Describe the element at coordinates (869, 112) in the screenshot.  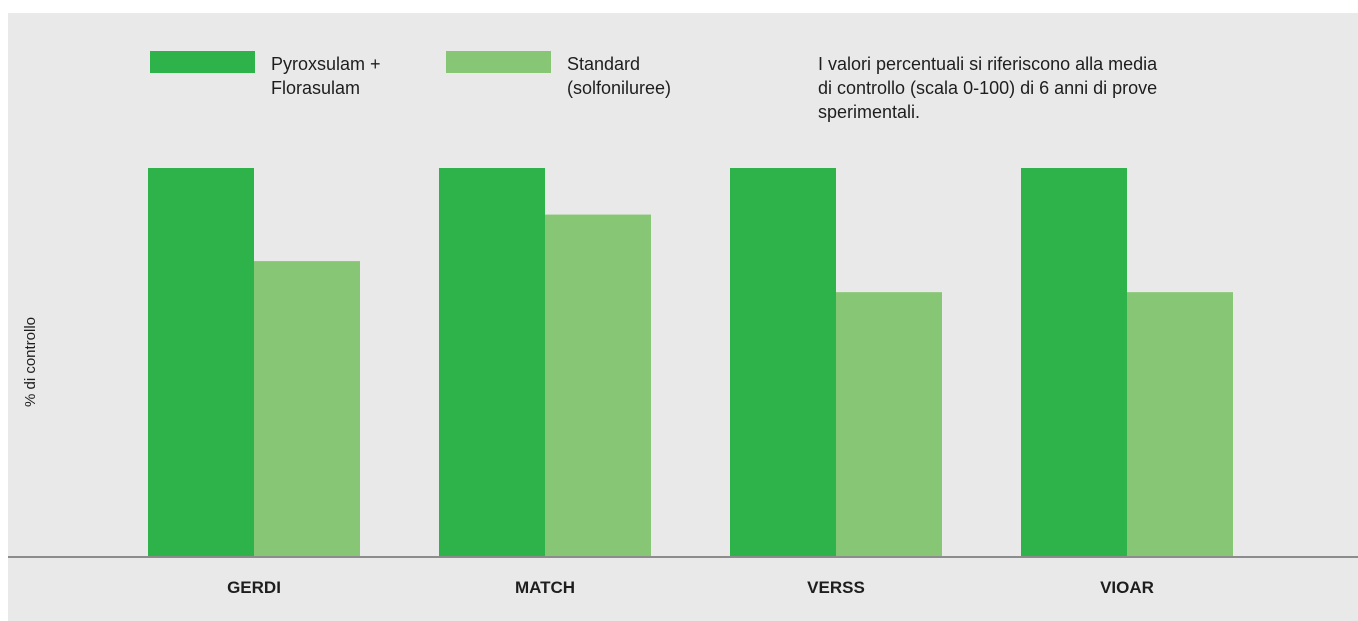
I see `chart-note-line-3: sperimentali.` at that location.